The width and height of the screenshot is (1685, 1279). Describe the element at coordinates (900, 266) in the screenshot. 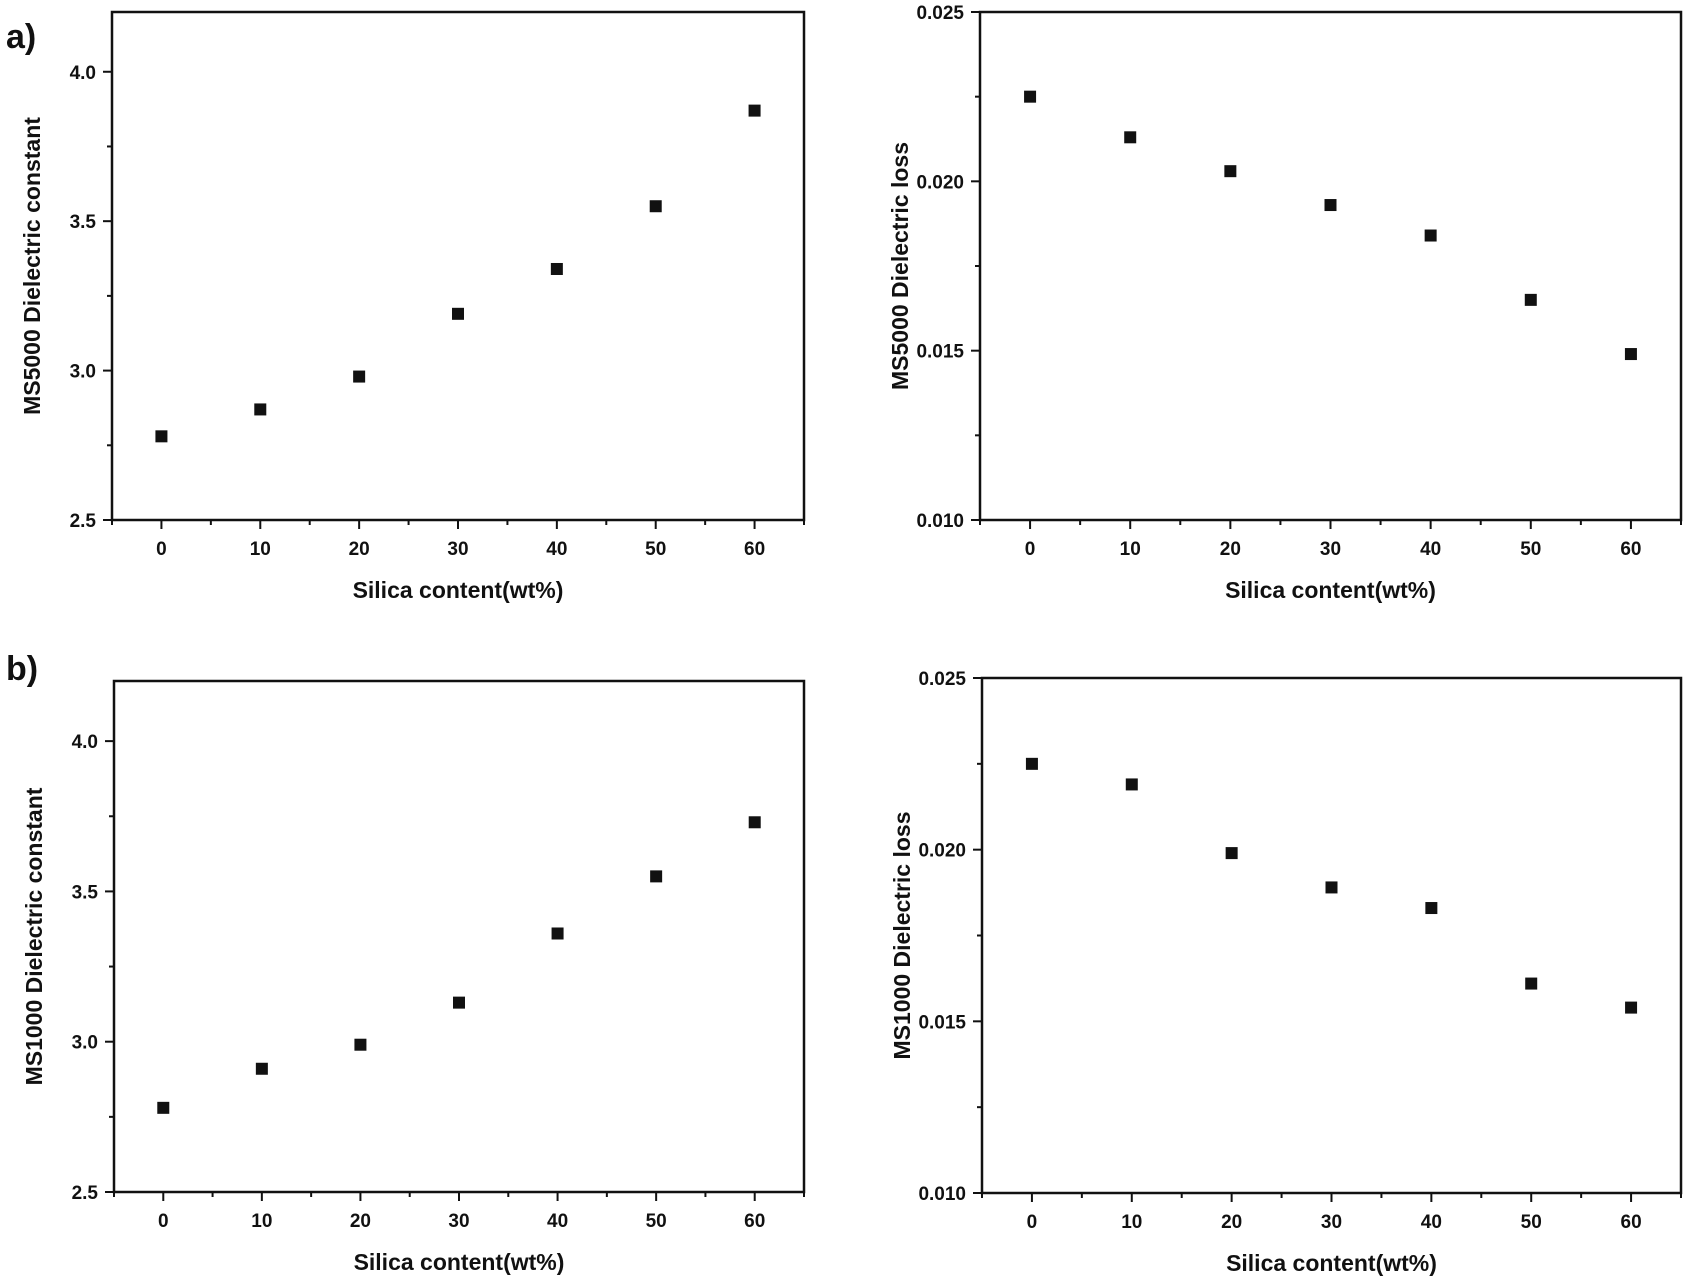

I see `y-axis-title: MS5000 Dielectric loss` at that location.